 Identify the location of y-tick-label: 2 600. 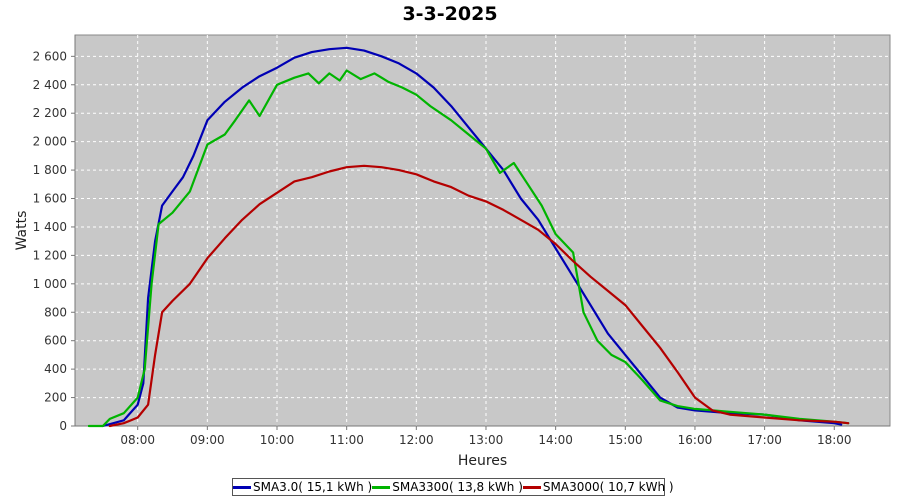
(50, 56).